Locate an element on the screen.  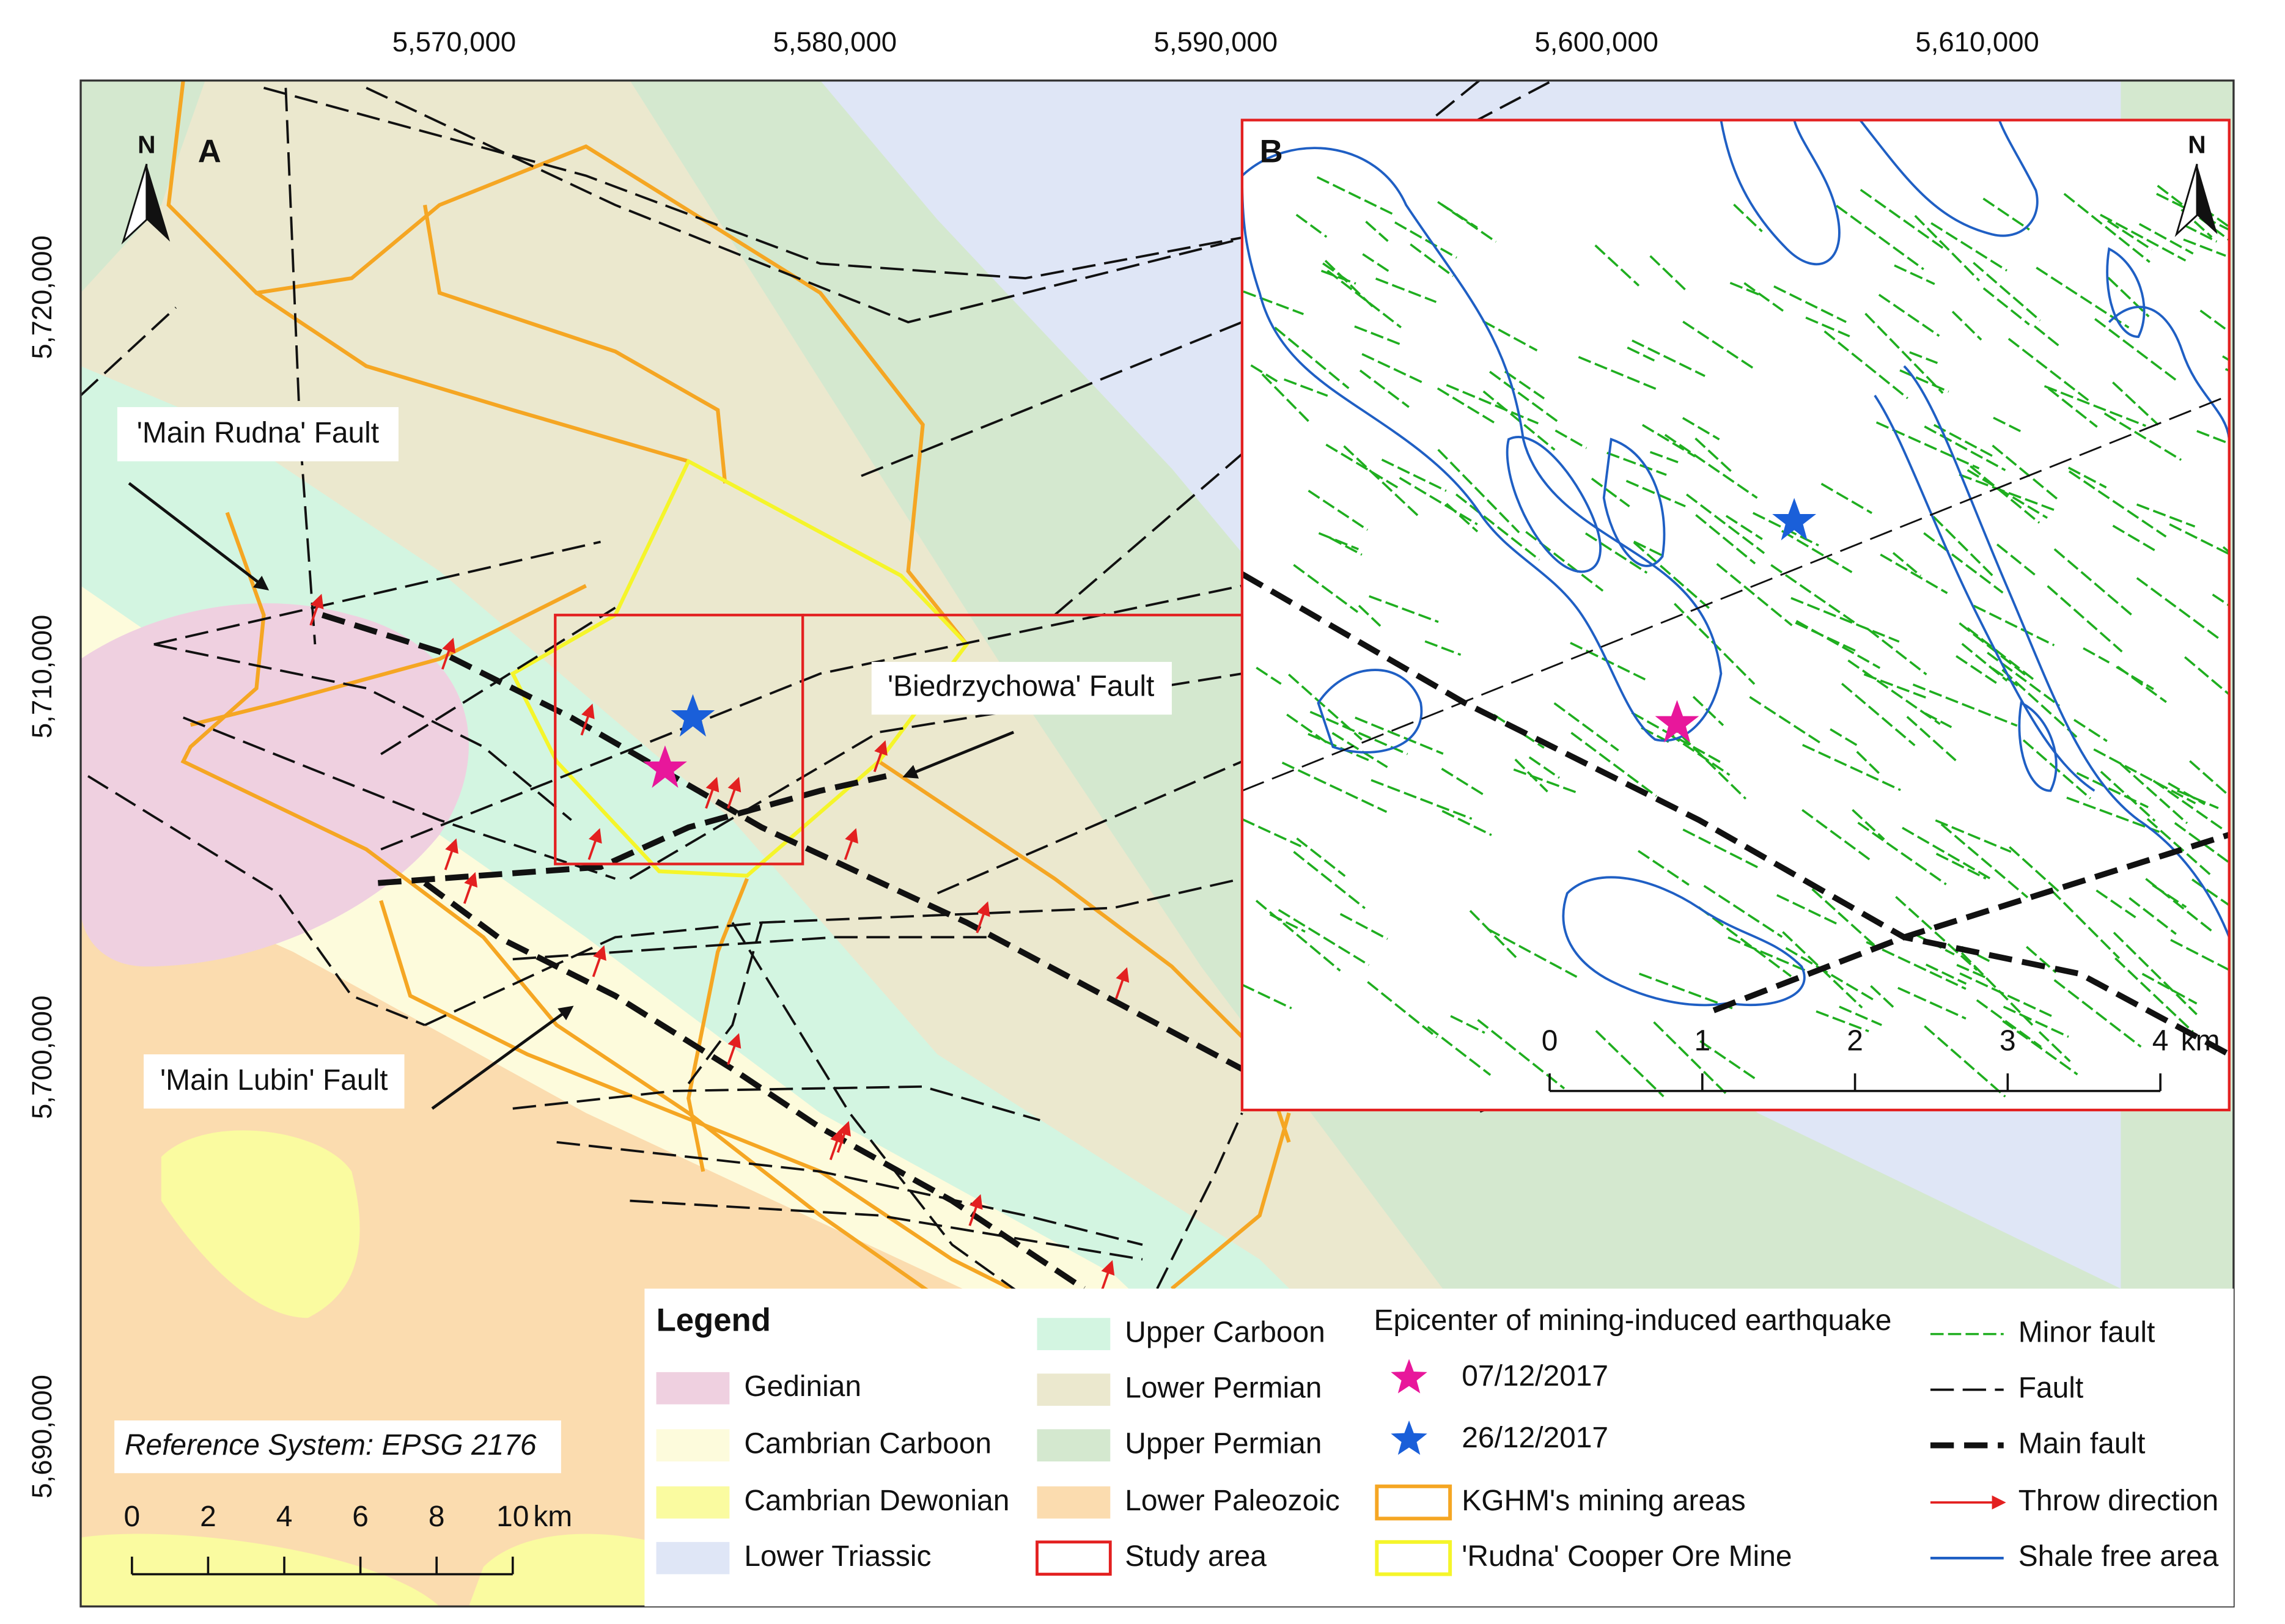
legend-label: 26/12/2017 is located at coordinates (1535, 1438).